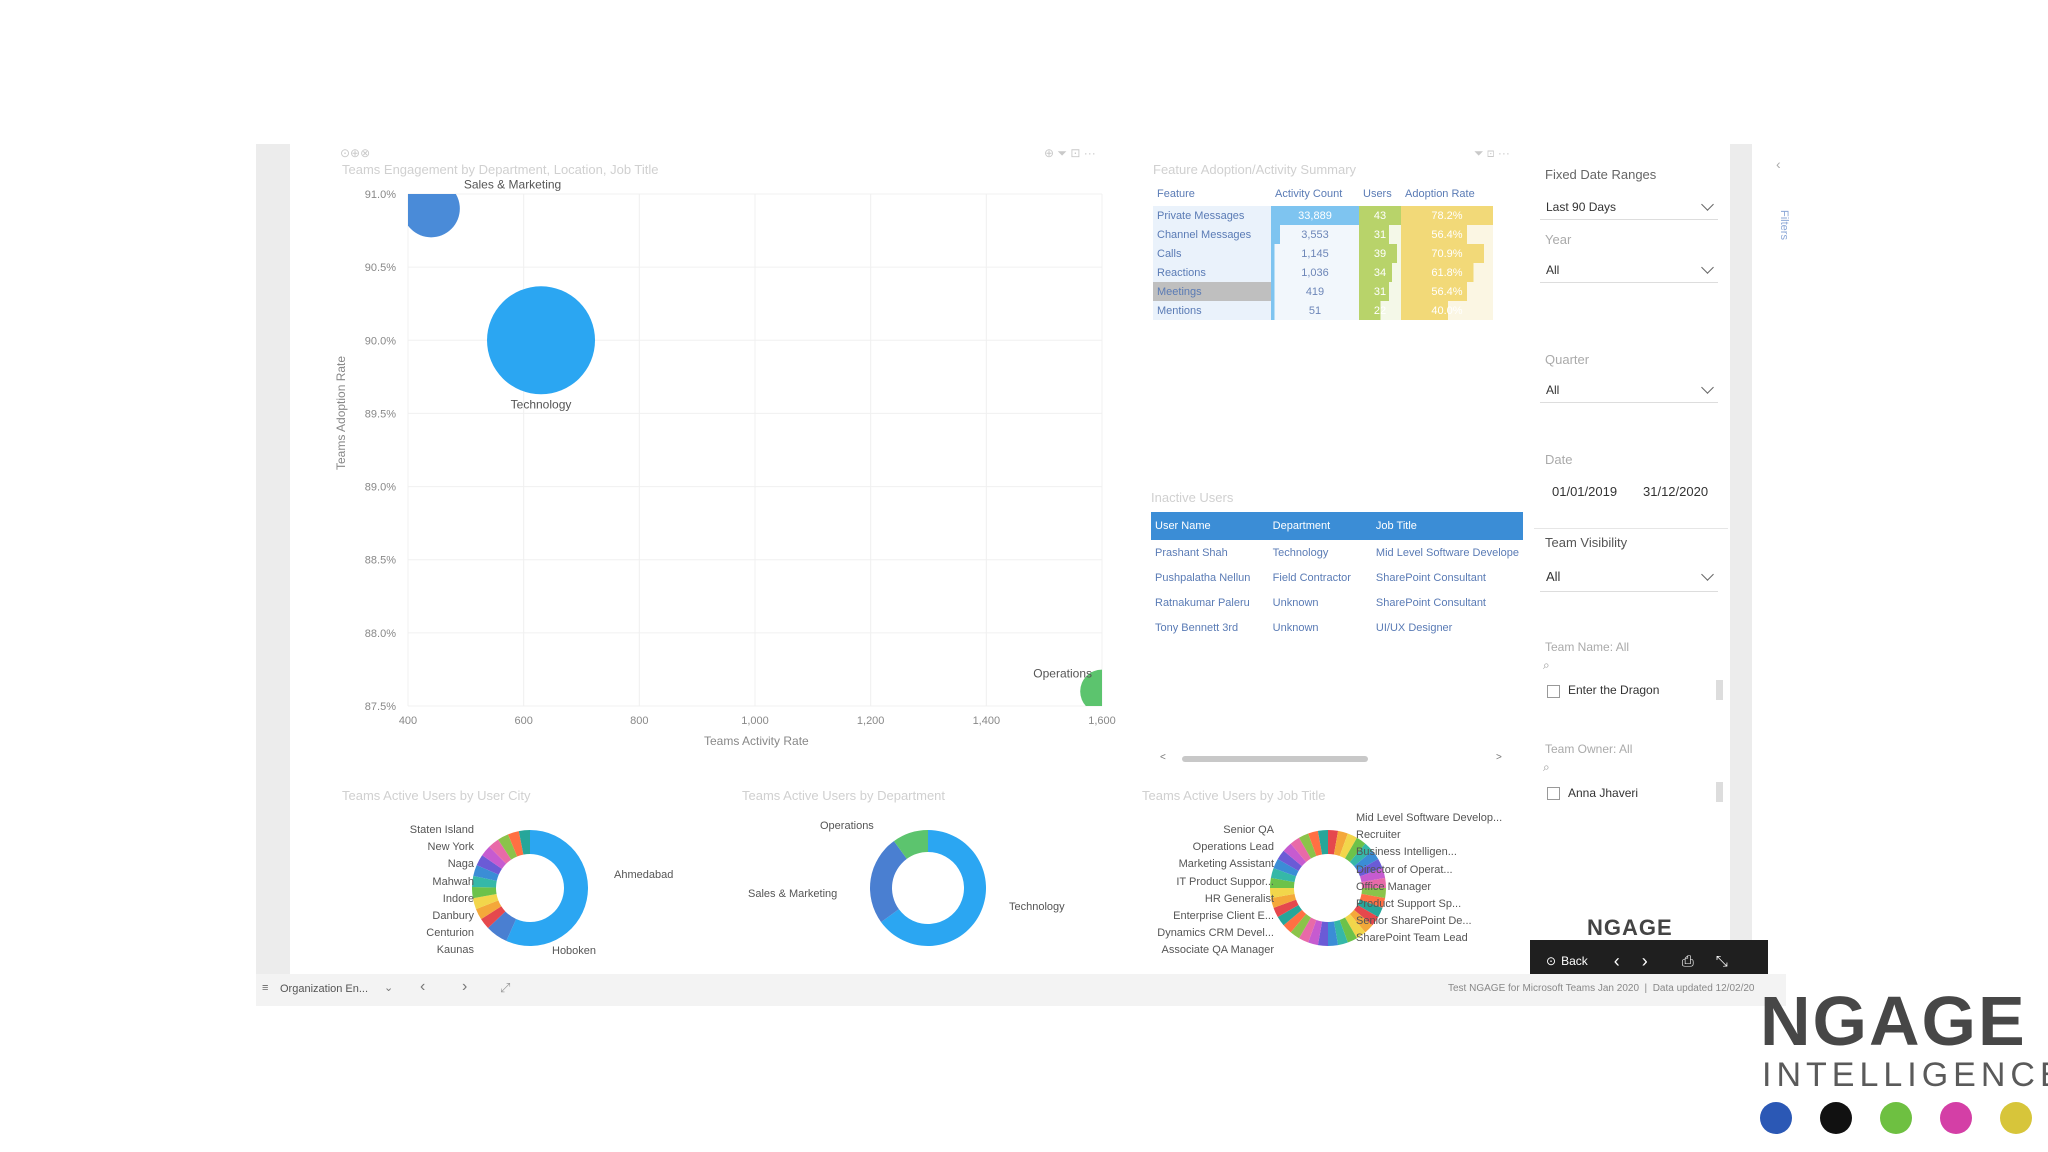  I want to click on col-department: Department, so click(1301, 526).